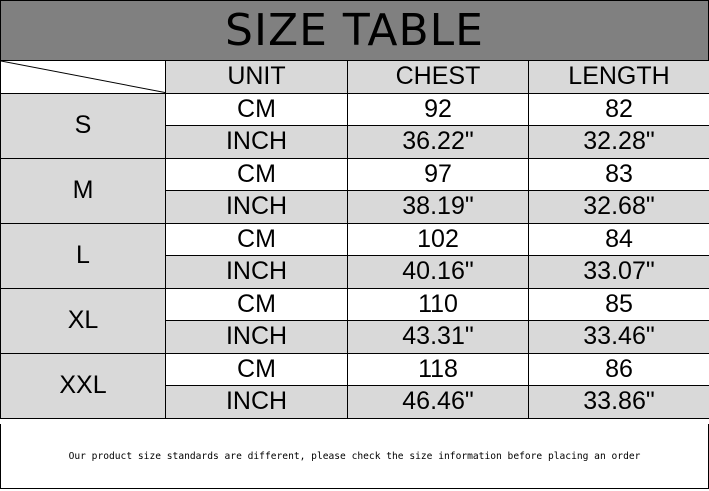 Image resolution: width=709 pixels, height=491 pixels. I want to click on table-row: XXL CM 118 86, so click(354, 385).